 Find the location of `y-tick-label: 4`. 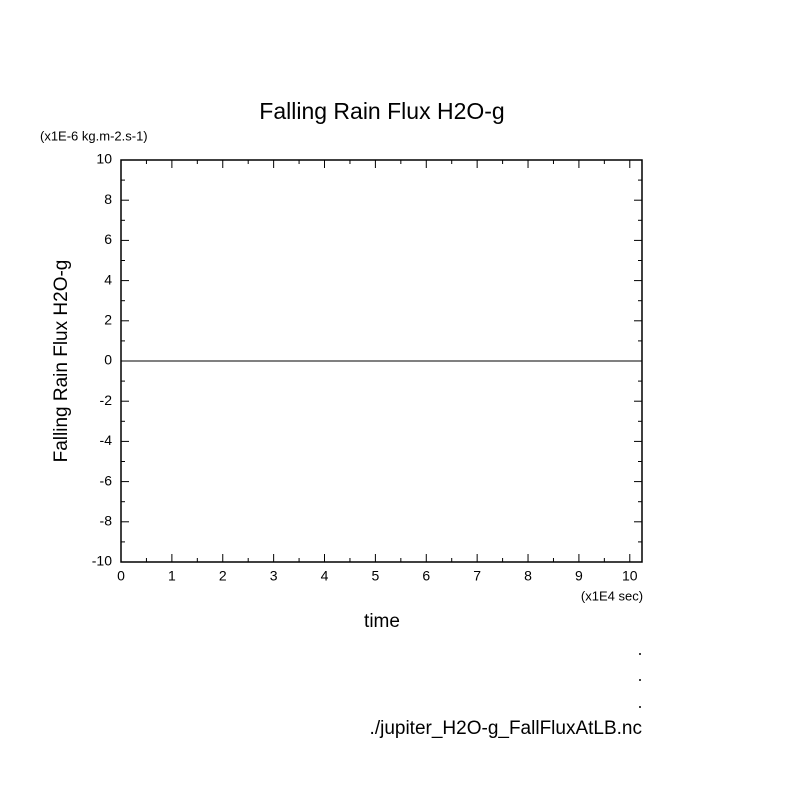

y-tick-label: 4 is located at coordinates (108, 279).